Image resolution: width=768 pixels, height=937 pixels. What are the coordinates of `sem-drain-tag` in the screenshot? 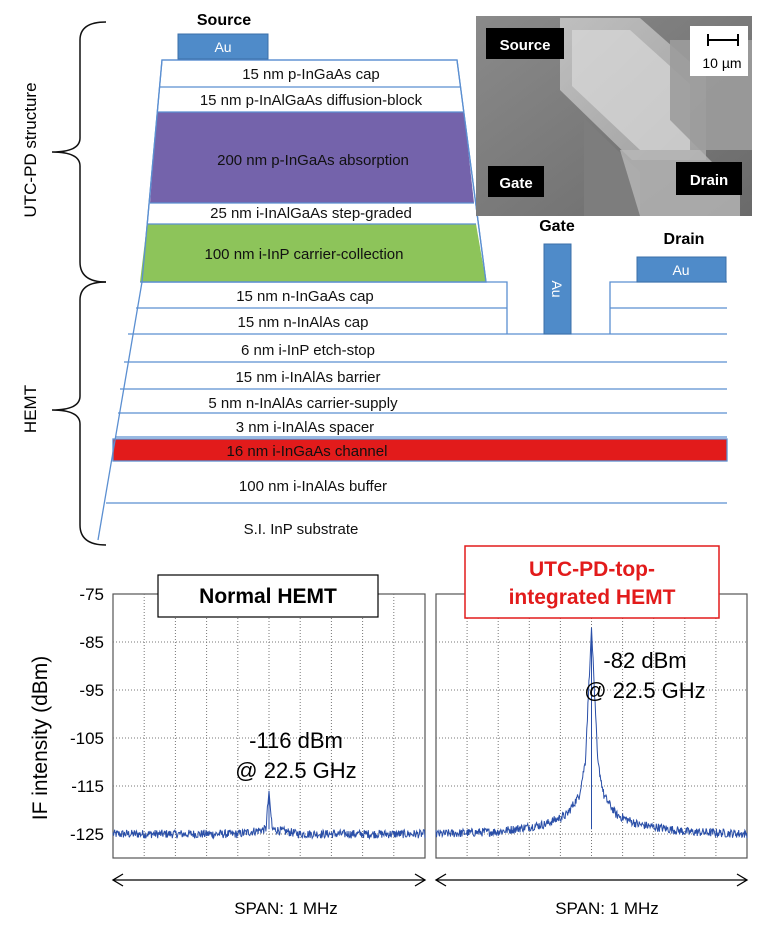 It's located at (709, 178).